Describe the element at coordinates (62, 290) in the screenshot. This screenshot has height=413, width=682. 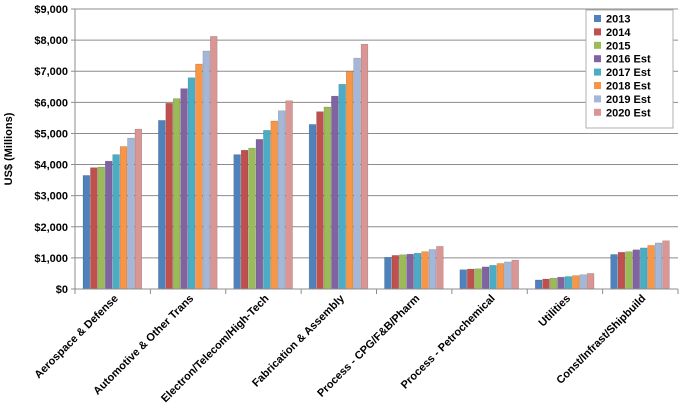
I see `y-tick-label: $0` at that location.